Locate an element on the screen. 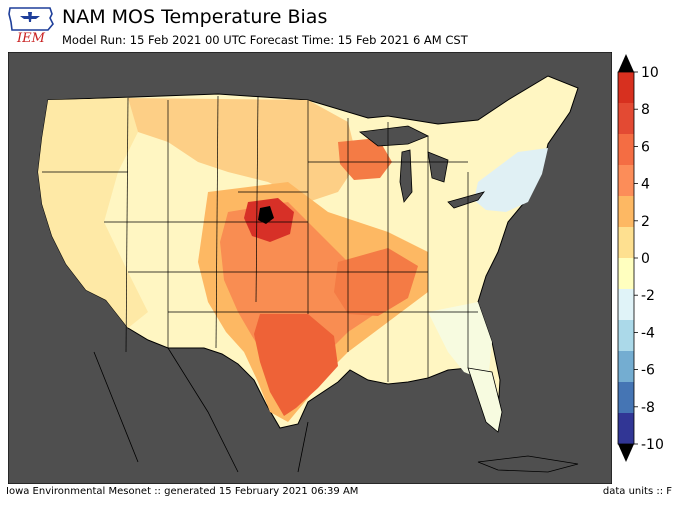 The width and height of the screenshot is (680, 510). colorbar-tick-label: 4 is located at coordinates (645, 185).